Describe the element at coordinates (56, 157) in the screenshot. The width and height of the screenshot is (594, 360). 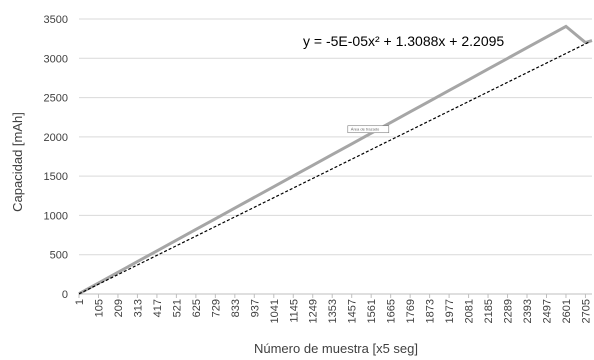
I see `y-tick-labels: 0 500 1000 1500 2000 2500 3000 3500` at that location.